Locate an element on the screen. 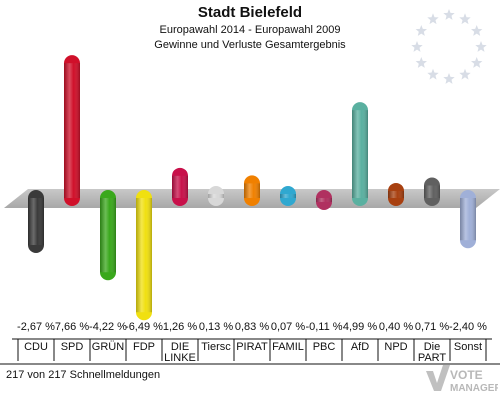  category-label: AfD is located at coordinates (360, 347).